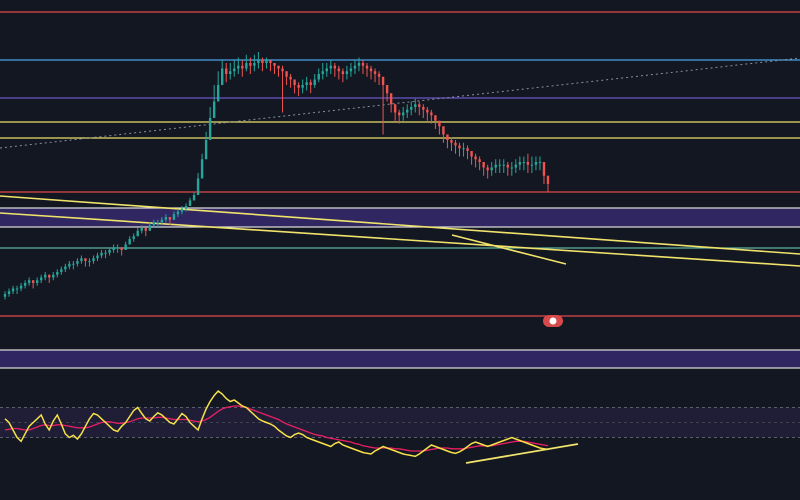 The width and height of the screenshot is (800, 500). I want to click on markers-layer, so click(553, 321).